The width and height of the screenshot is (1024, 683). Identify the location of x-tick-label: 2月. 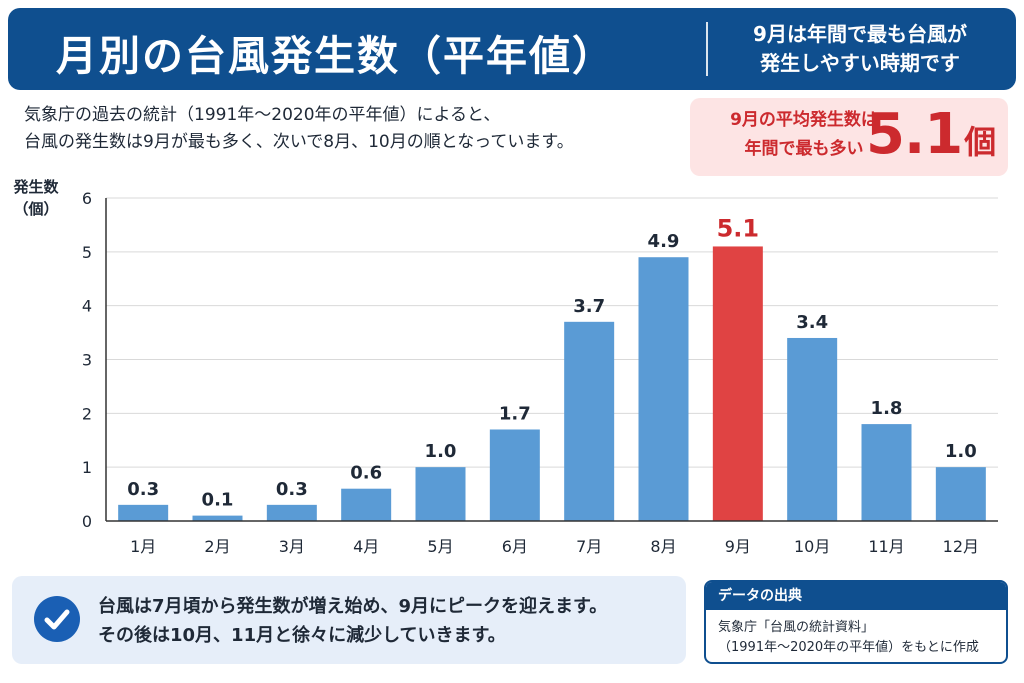
(217, 546).